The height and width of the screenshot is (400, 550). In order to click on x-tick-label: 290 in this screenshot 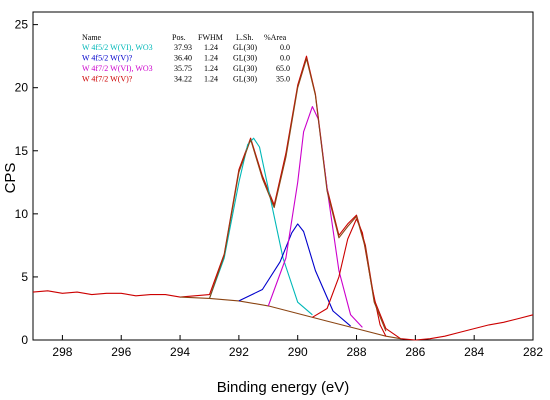, I will do `click(298, 352)`.